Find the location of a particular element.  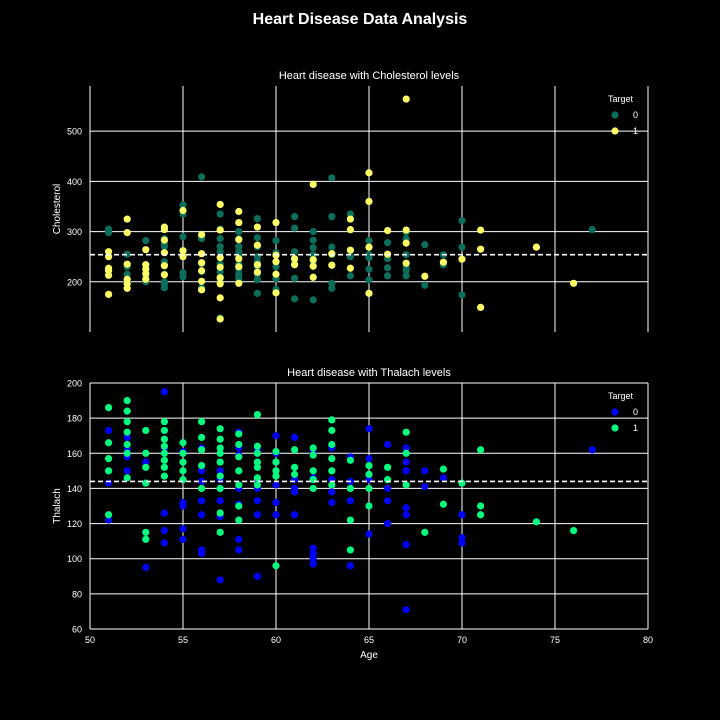

panel2-x-tick-label: 75 is located at coordinates (555, 640).